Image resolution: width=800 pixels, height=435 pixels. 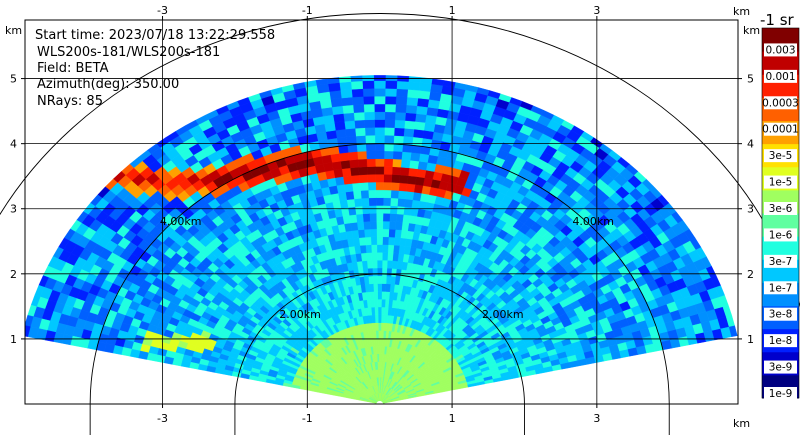 What do you see at coordinates (750, 274) in the screenshot?
I see `y-tick-label-right: 2` at bounding box center [750, 274].